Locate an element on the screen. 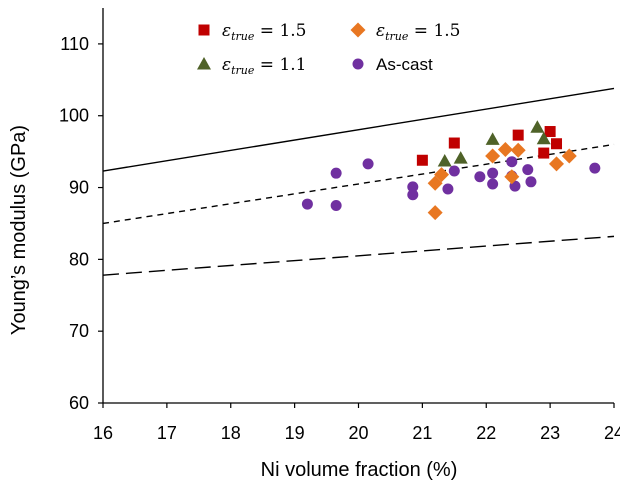 This screenshot has width=620, height=483. legend-marker-square is located at coordinates (204, 30).